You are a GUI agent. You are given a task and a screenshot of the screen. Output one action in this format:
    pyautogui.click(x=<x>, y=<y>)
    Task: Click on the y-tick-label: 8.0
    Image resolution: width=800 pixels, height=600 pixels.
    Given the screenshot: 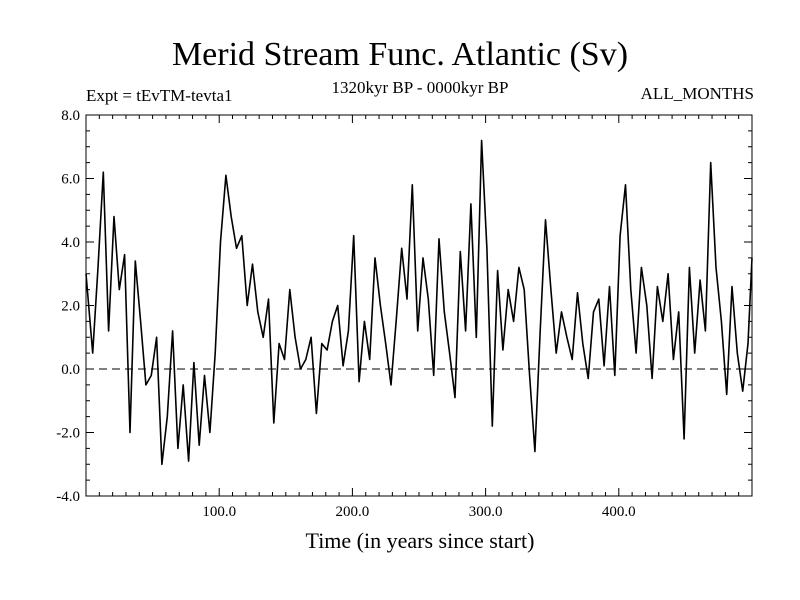 What is the action you would take?
    pyautogui.click(x=70, y=116)
    